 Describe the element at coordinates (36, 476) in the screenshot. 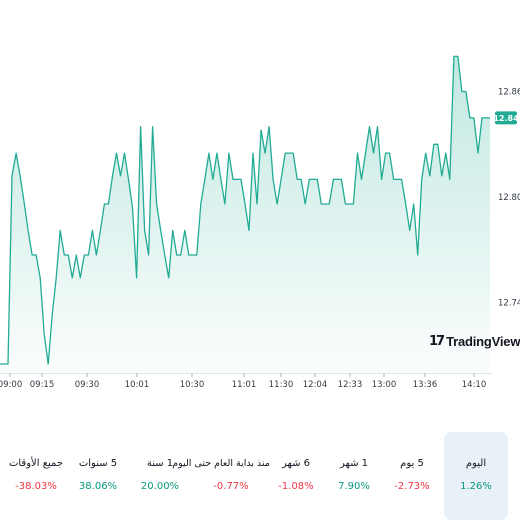

I see `period-tab-all-time: جميع الأوقات -38.03%` at that location.